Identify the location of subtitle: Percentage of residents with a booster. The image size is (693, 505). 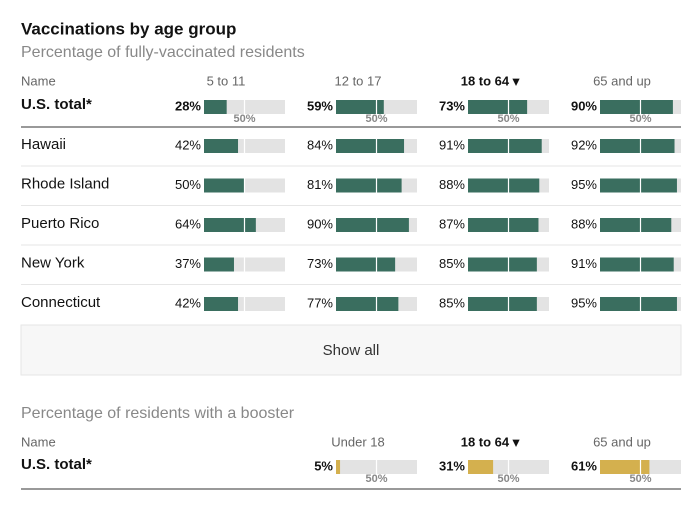
(158, 413).